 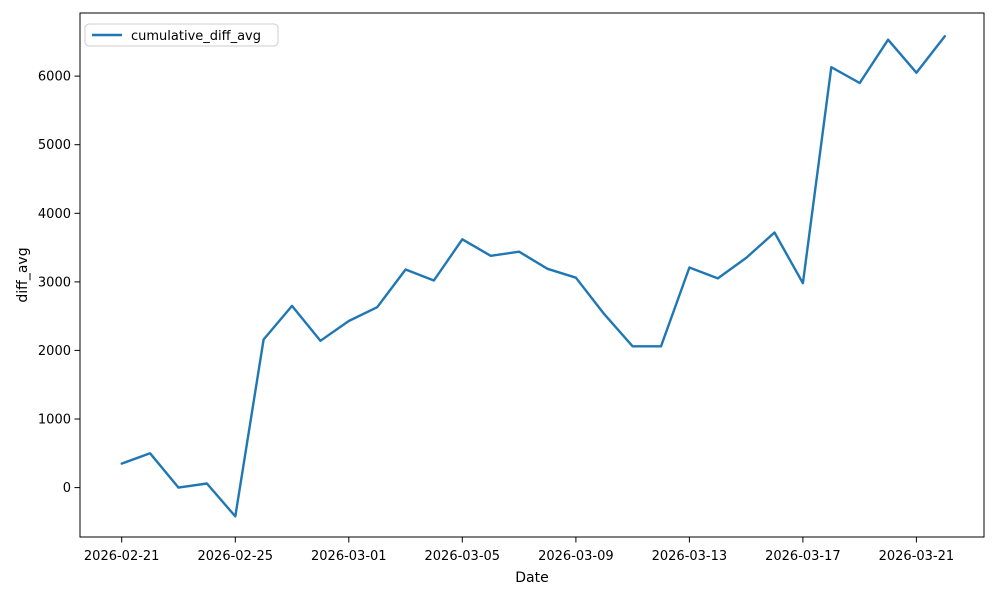 I want to click on y-tick-label: 1000, so click(x=54, y=420).